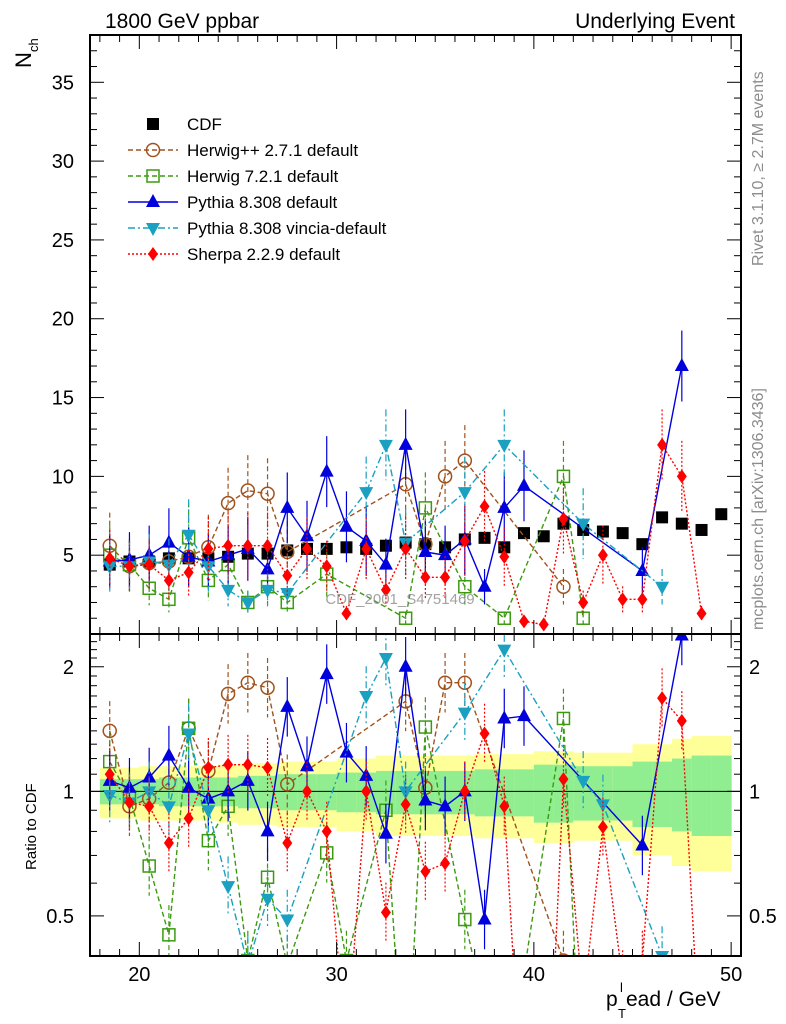 This screenshot has height=1024, width=786. I want to click on y-tick-label: 35, so click(63, 83).